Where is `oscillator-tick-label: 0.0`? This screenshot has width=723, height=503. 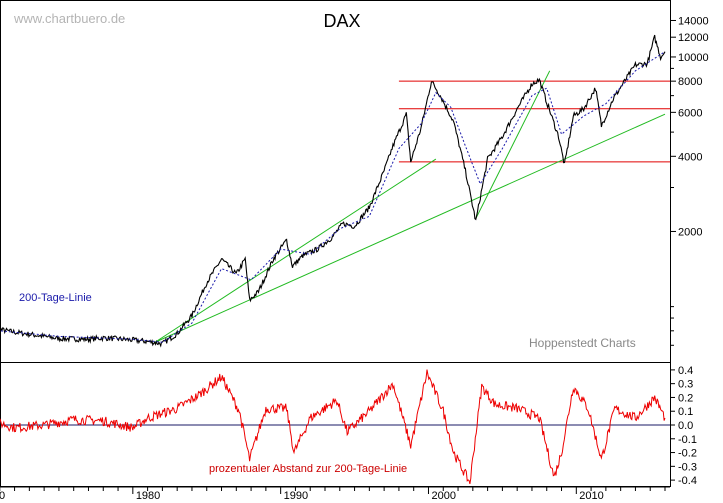 oscillator-tick-label: 0.0 is located at coordinates (685, 426).